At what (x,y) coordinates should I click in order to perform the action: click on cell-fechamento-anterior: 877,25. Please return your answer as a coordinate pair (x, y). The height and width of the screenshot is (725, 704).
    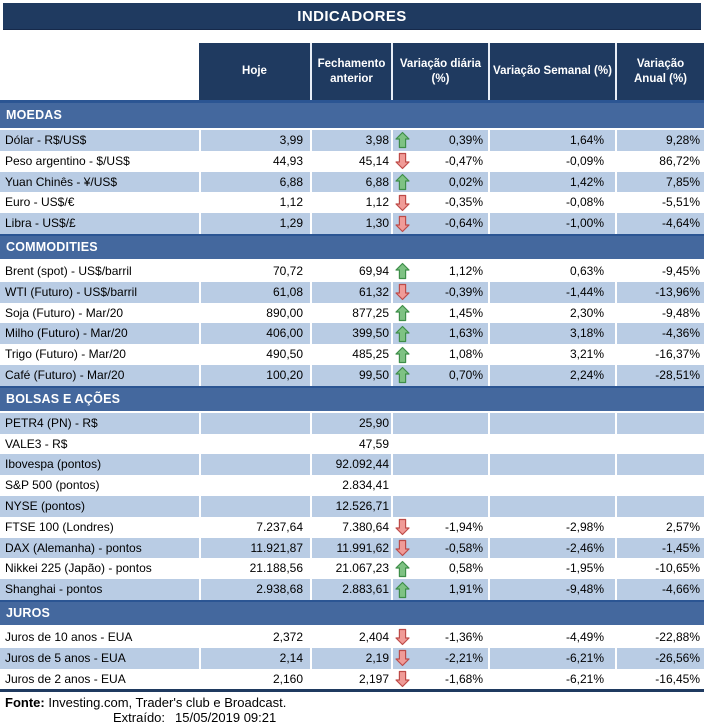
    Looking at the image, I should click on (350, 313).